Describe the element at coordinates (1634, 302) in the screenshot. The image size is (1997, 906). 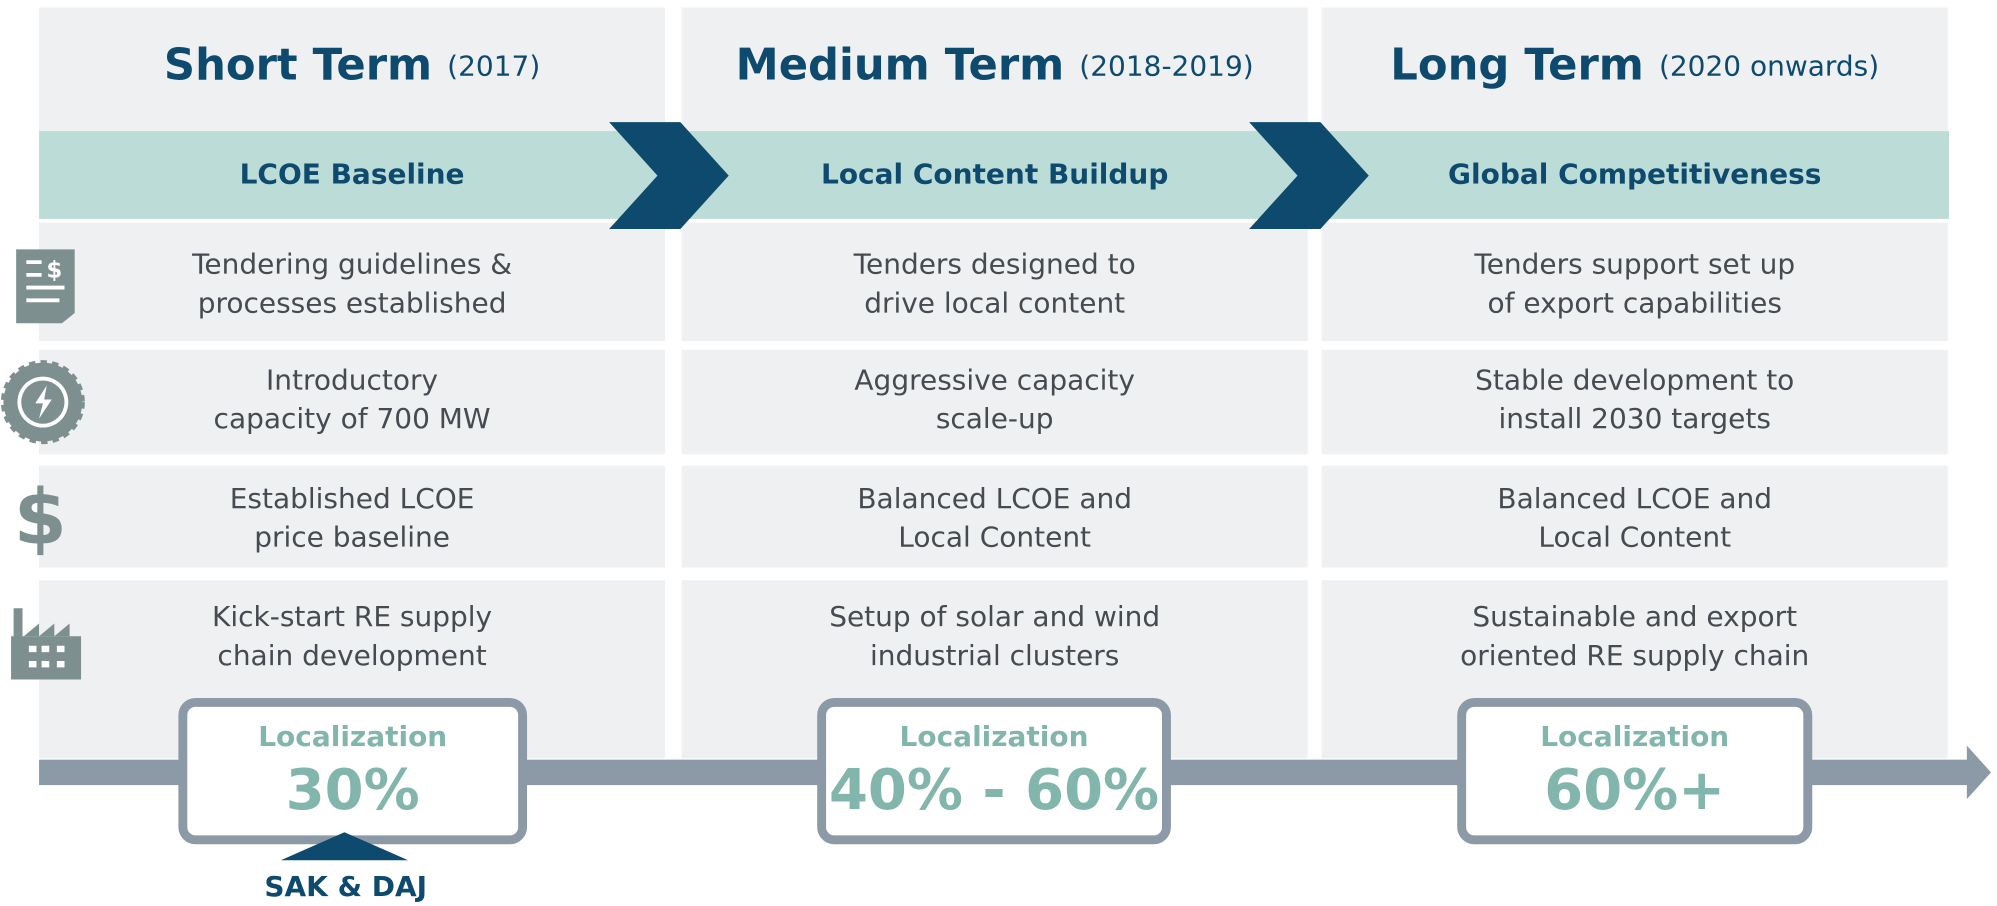
I see `row-text: of export capabilities` at that location.